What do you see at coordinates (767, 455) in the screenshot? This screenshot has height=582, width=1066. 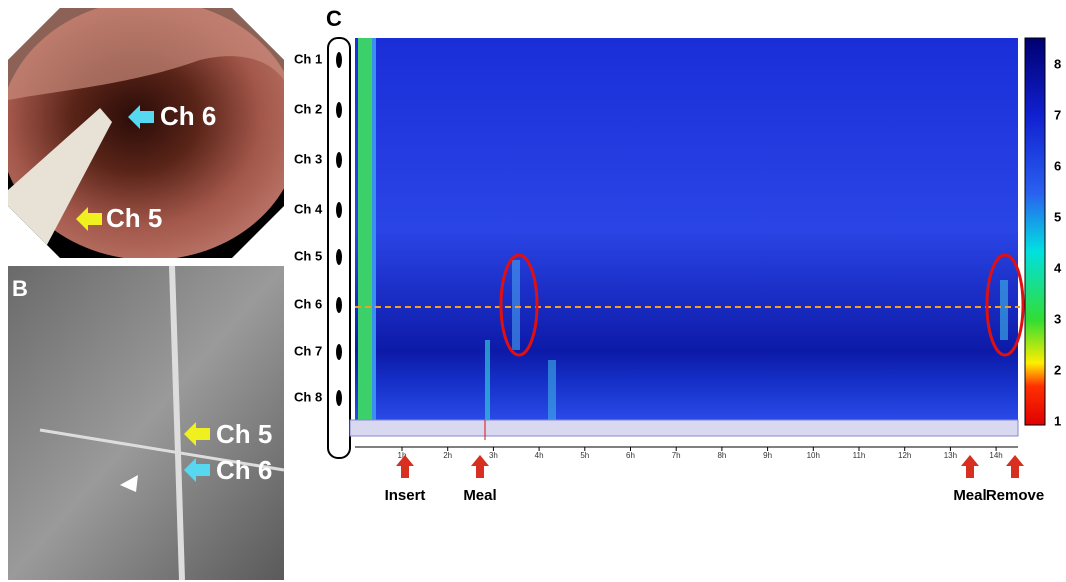 I see `time-tick-label: 9h` at bounding box center [767, 455].